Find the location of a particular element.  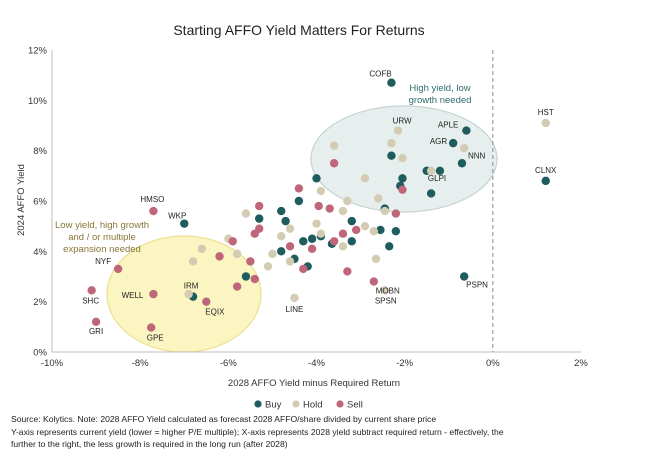

chart-title: Starting AFFO Yield Matters For Returns is located at coordinates (298, 30).